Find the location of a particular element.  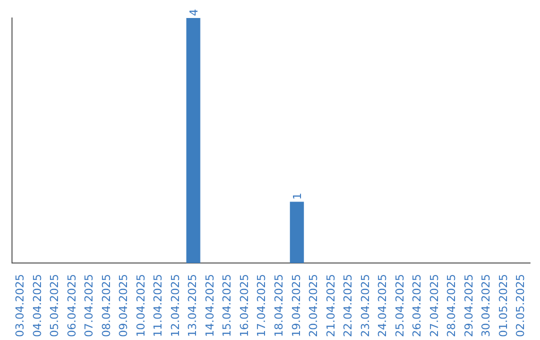

x-tick-label: 05.04.2025 is located at coordinates (55, 306).